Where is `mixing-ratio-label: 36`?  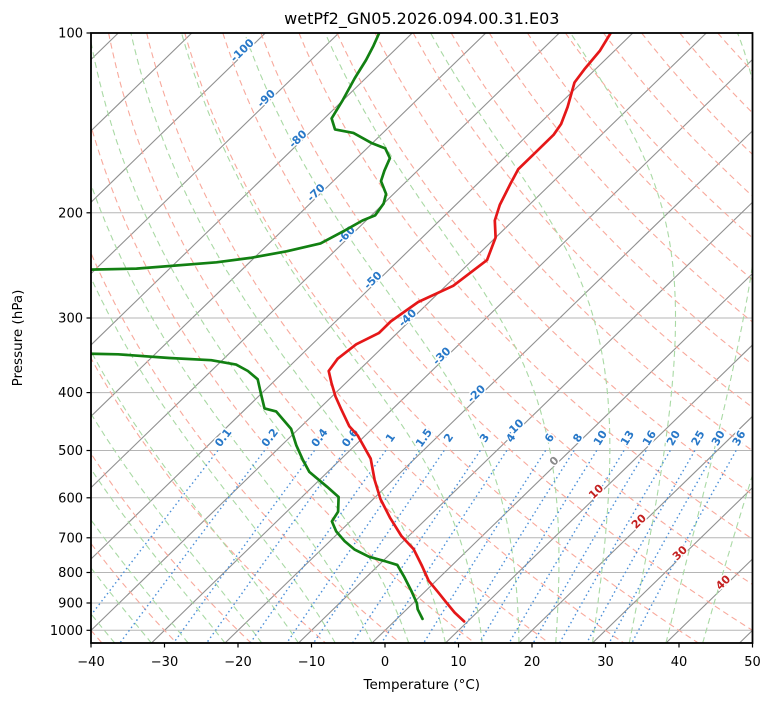
mixing-ratio-label: 36 is located at coordinates (739, 438).